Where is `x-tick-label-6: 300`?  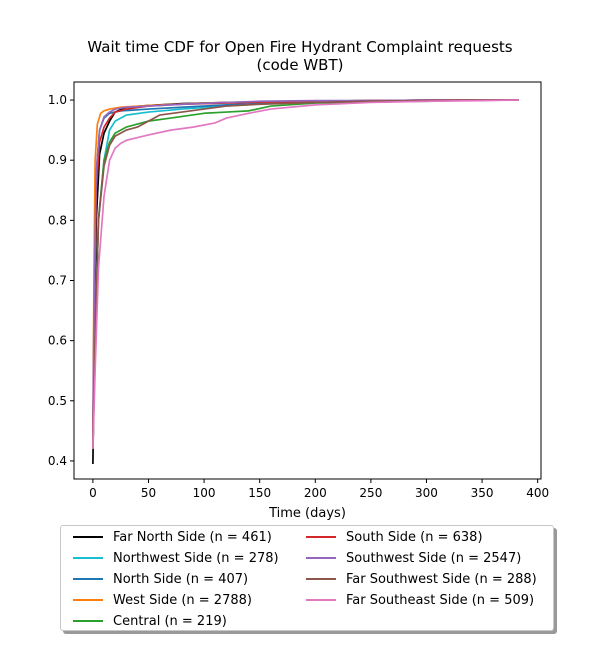
x-tick-label-6: 300 is located at coordinates (426, 493).